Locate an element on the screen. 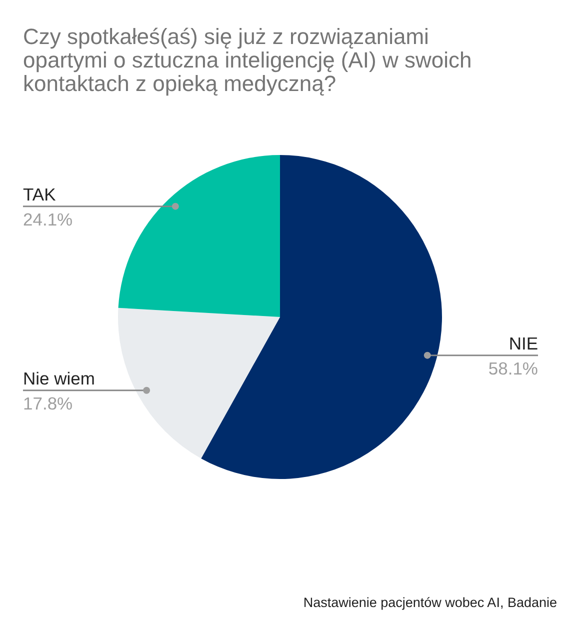  slice-label: Nie wiem is located at coordinates (59, 378).